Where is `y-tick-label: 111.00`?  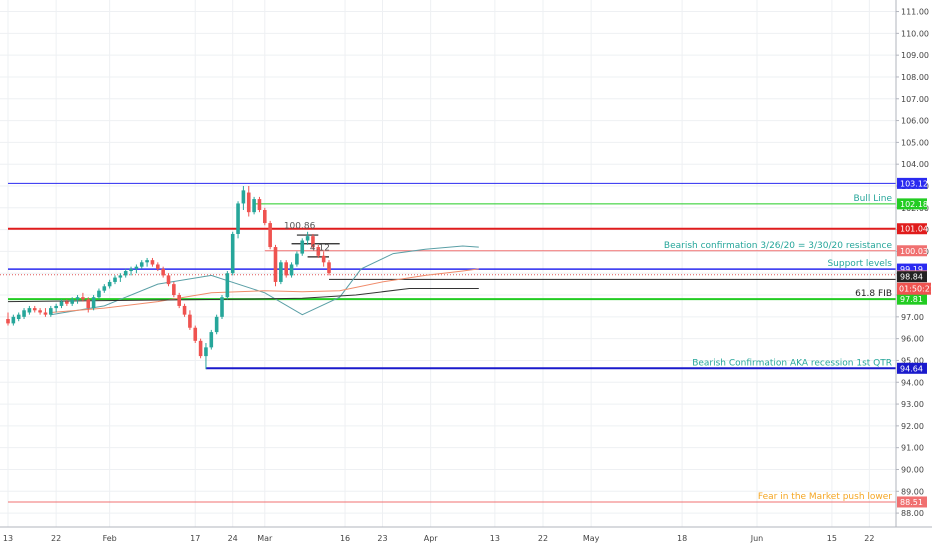
y-tick-label: 111.00 is located at coordinates (915, 12).